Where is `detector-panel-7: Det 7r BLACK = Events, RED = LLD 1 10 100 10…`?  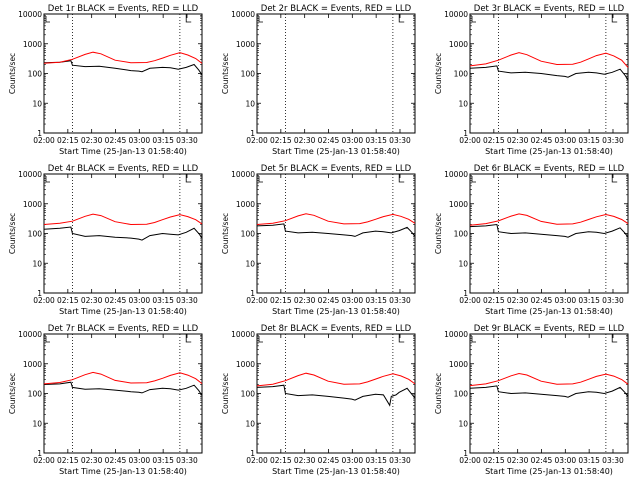
detector-panel-7: Det 7r BLACK = Events, RED = LLD 1 10 100 10… is located at coordinates (106, 400).